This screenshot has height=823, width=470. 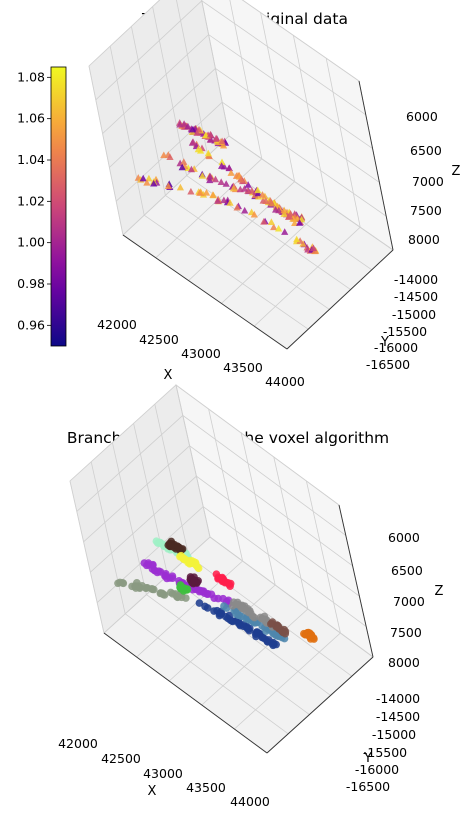 I want to click on xticks-tick-label: 43500, so click(x=206, y=787).